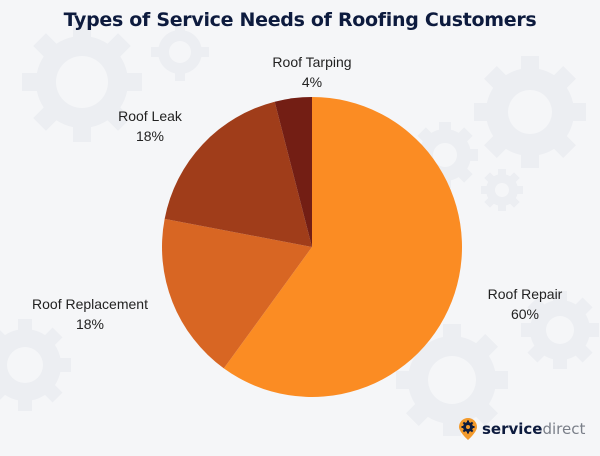  I want to click on servicedirect-logo: servicedirect, so click(522, 429).